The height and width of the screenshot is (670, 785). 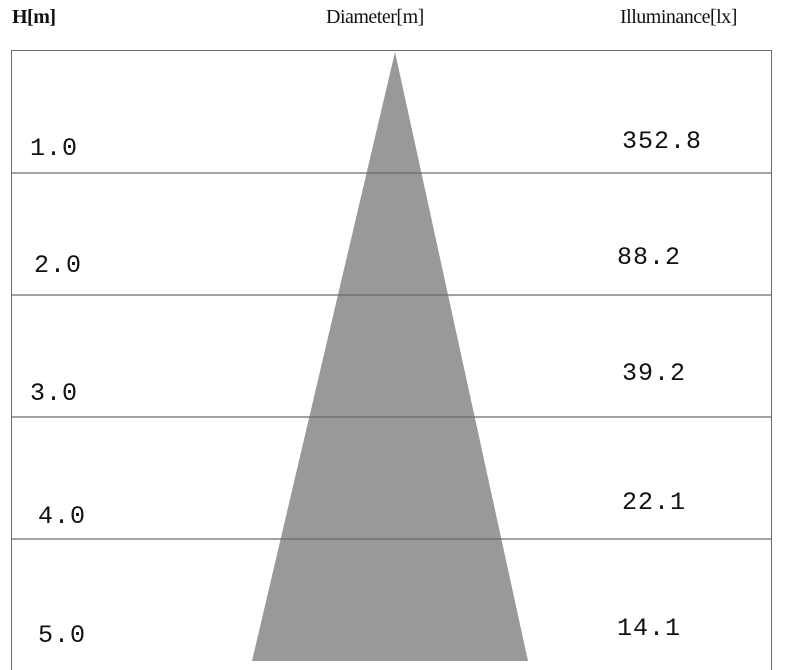 I want to click on illuminance-value: 352.8, so click(x=662, y=141).